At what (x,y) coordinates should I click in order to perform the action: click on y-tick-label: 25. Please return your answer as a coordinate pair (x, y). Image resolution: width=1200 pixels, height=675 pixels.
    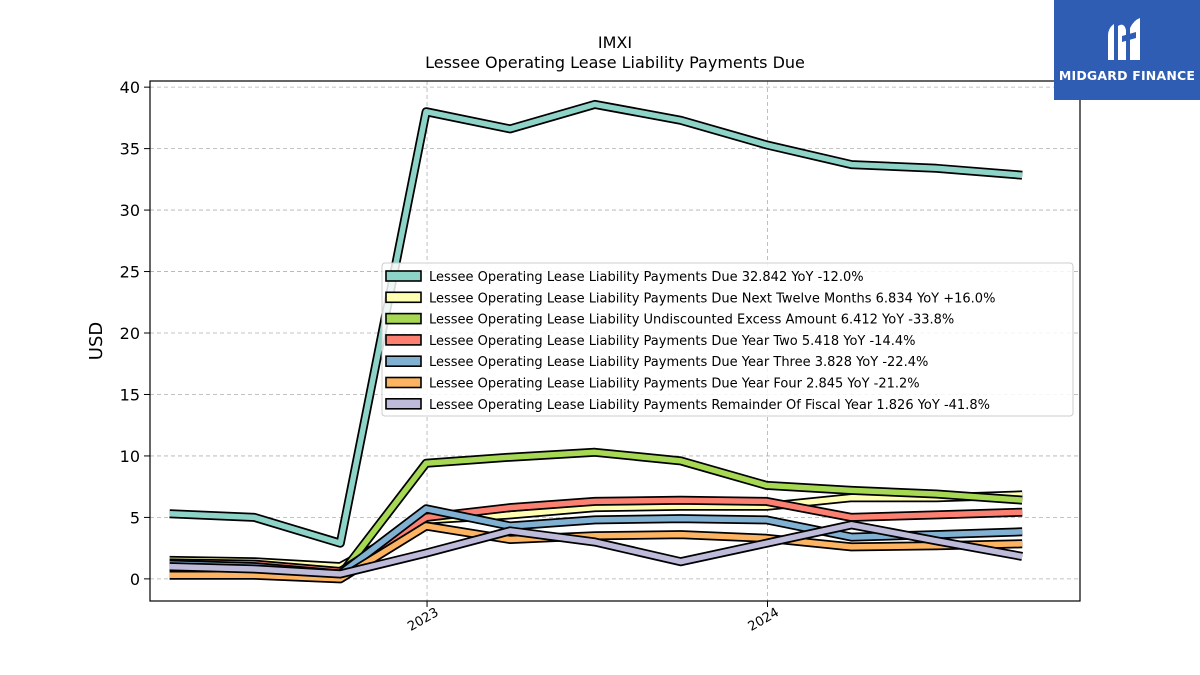
    Looking at the image, I should click on (130, 272).